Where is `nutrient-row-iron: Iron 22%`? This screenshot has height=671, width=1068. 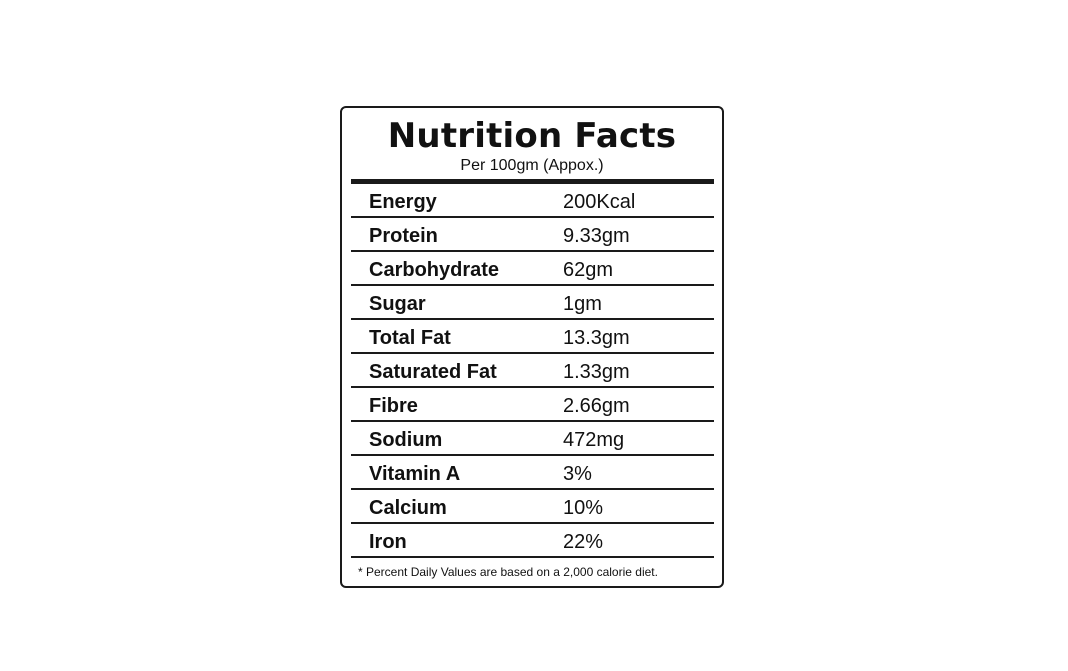
nutrient-row-iron: Iron 22% is located at coordinates (532, 541).